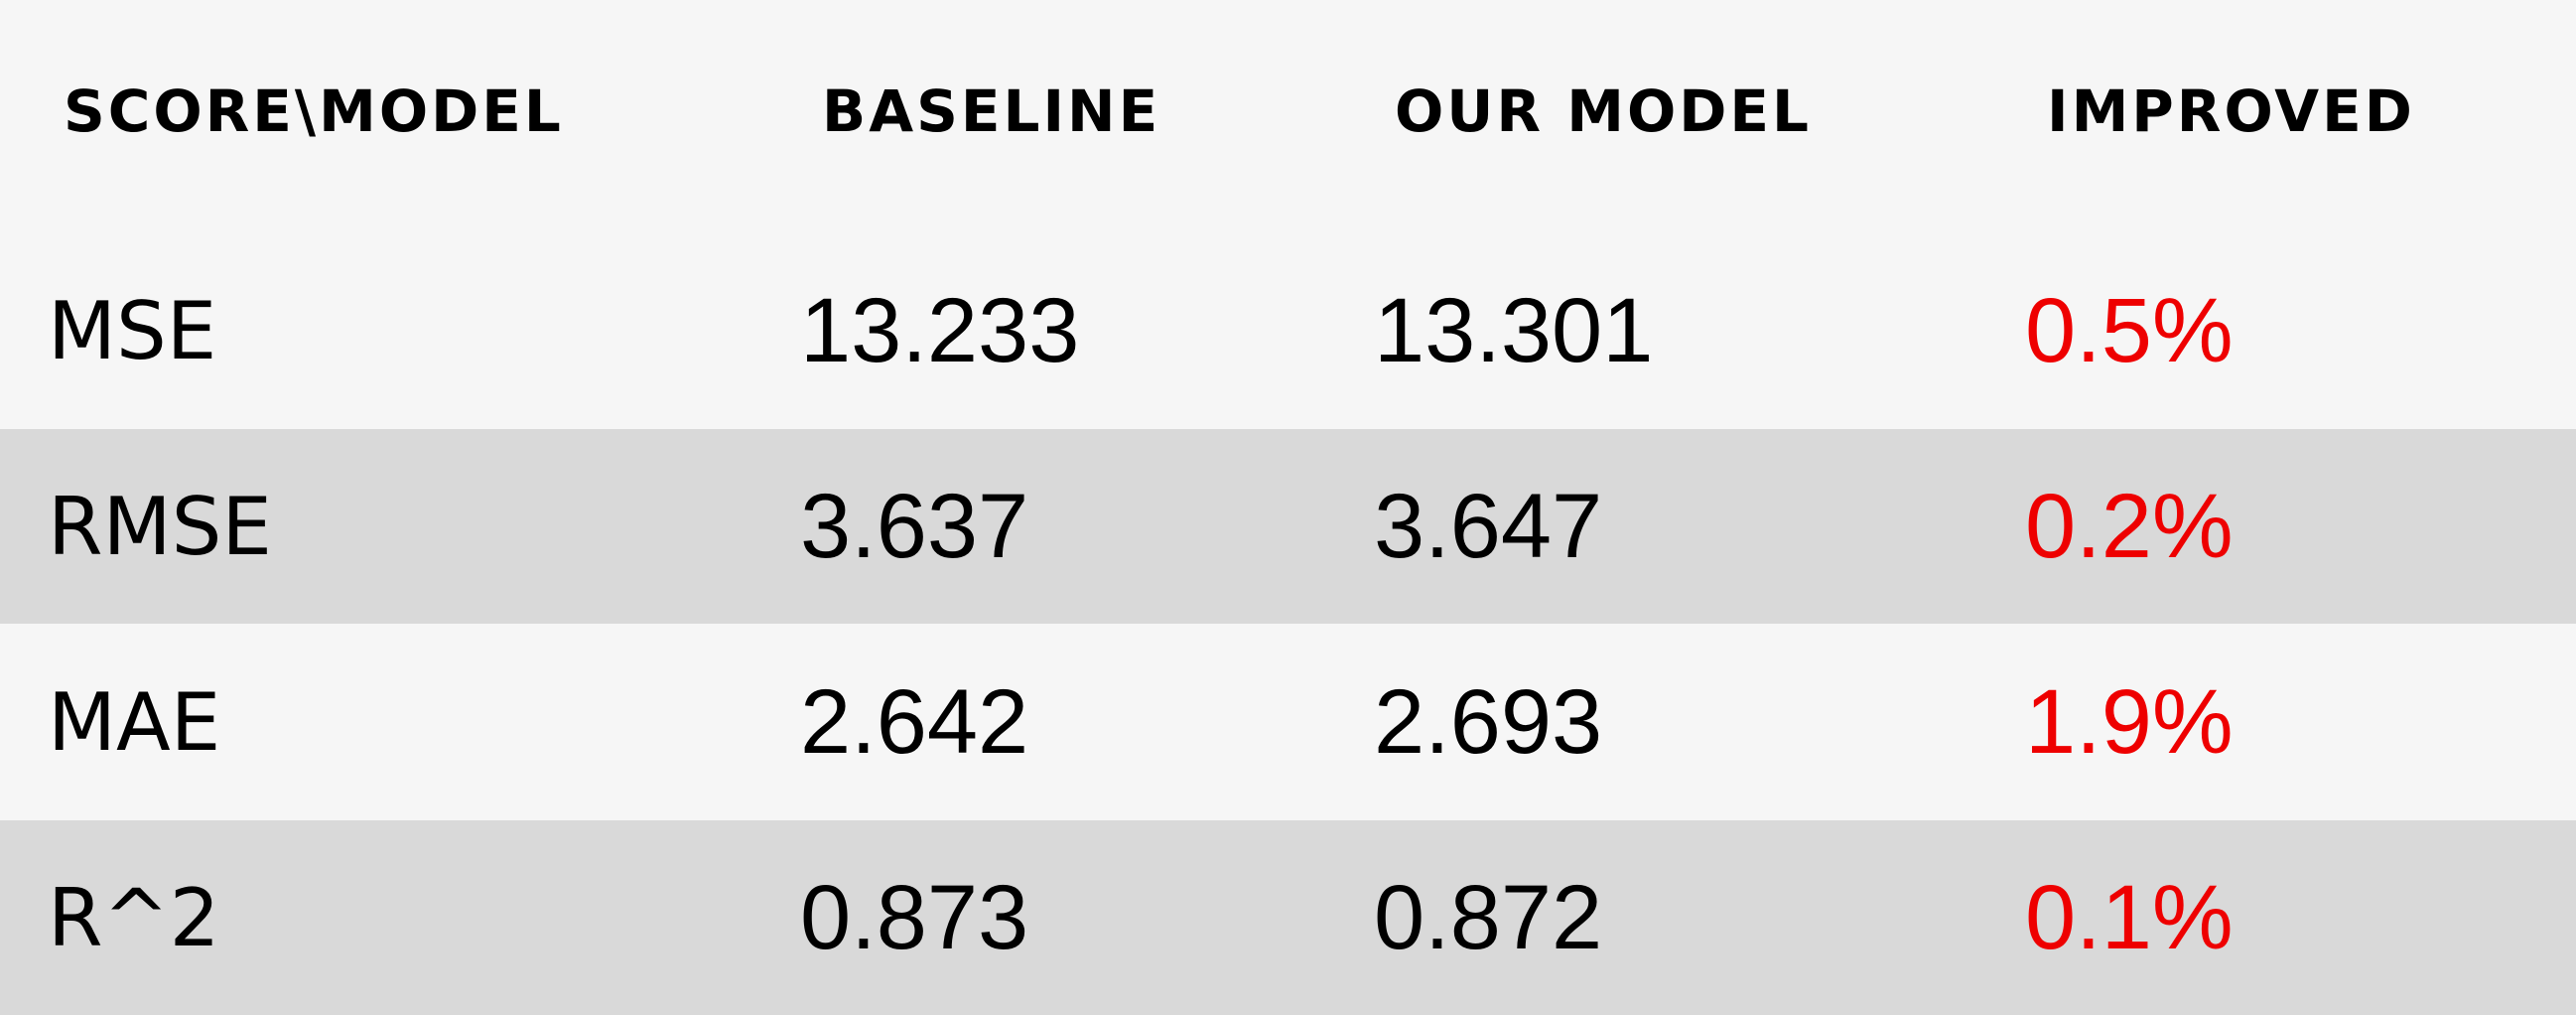  Describe the element at coordinates (914, 526) in the screenshot. I see `baseline-value: 3.637` at that location.